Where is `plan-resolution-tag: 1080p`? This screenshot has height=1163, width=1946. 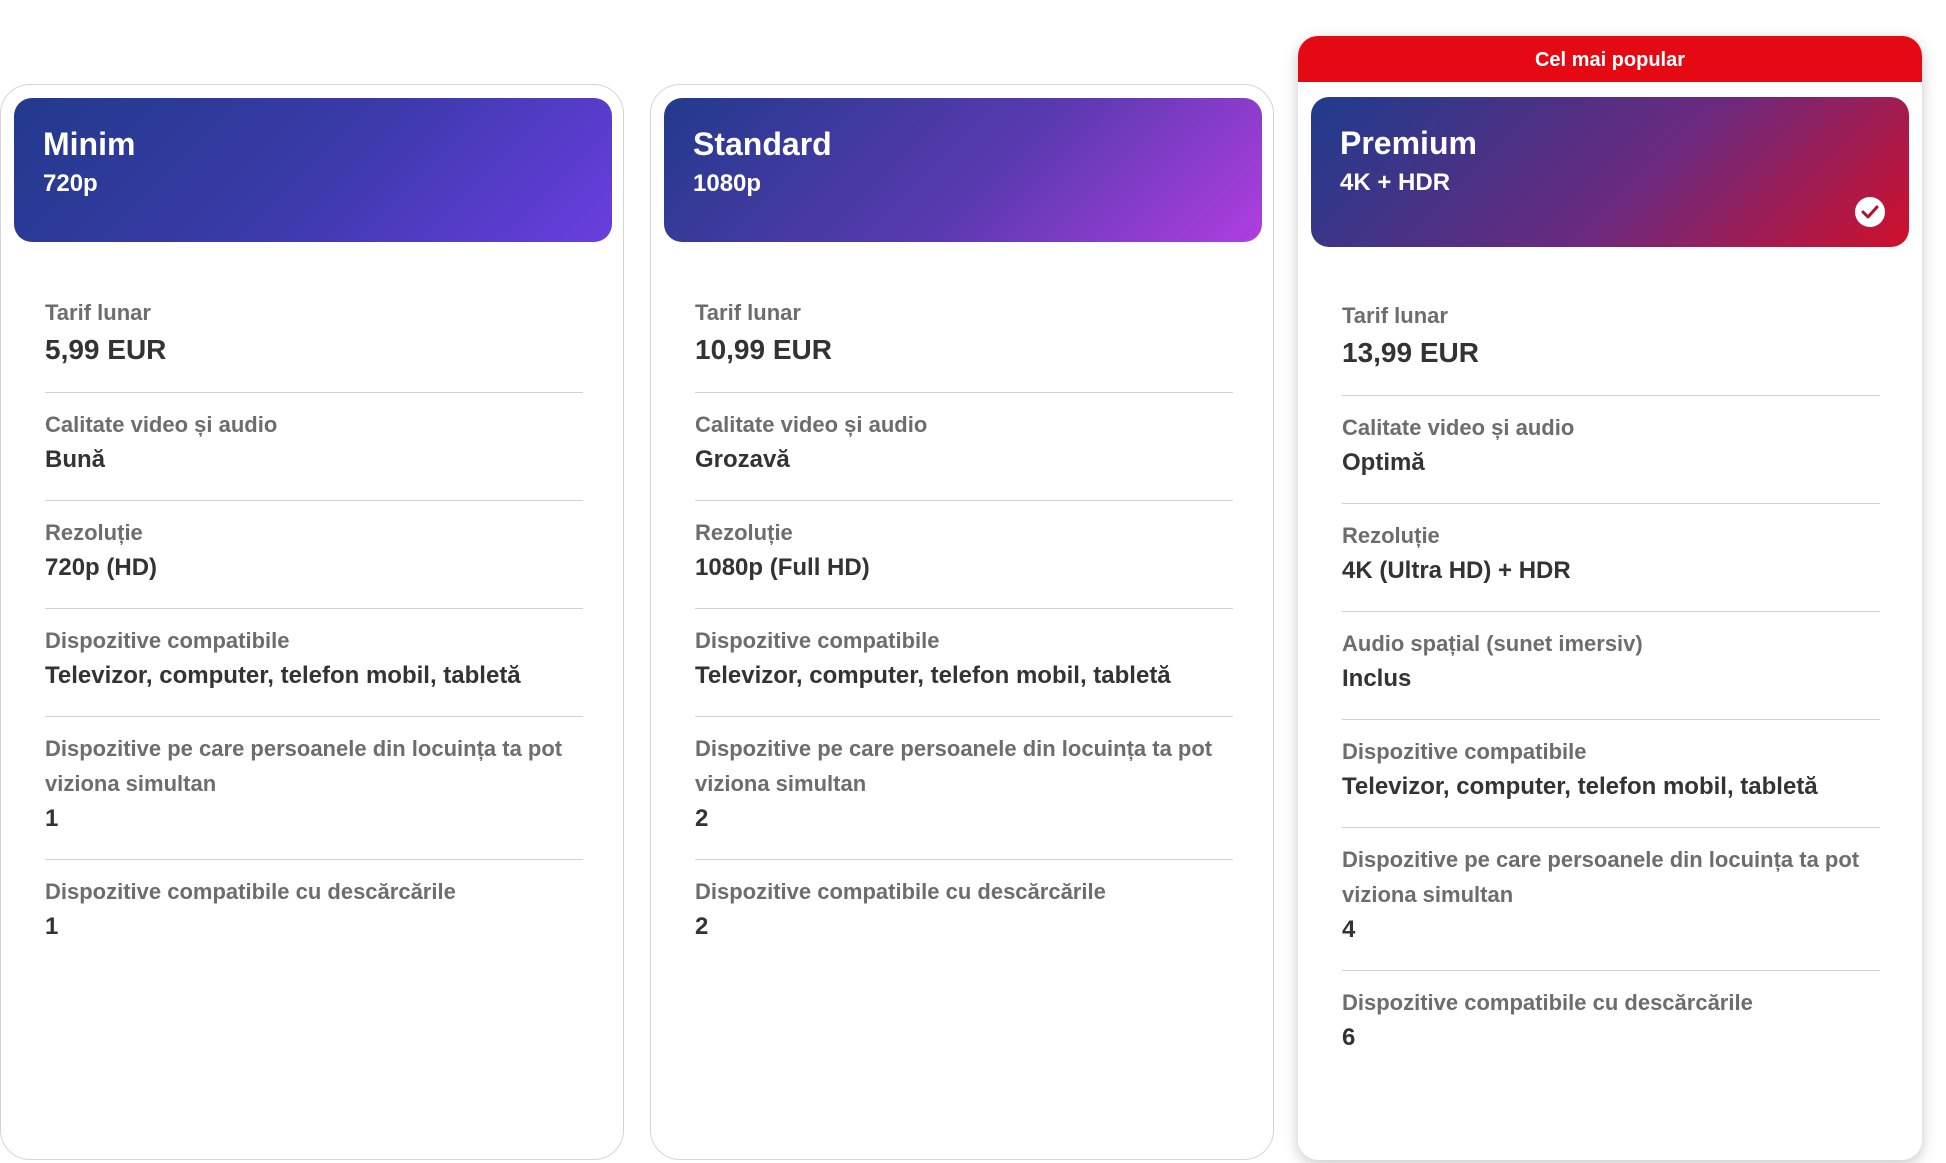 plan-resolution-tag: 1080p is located at coordinates (727, 183).